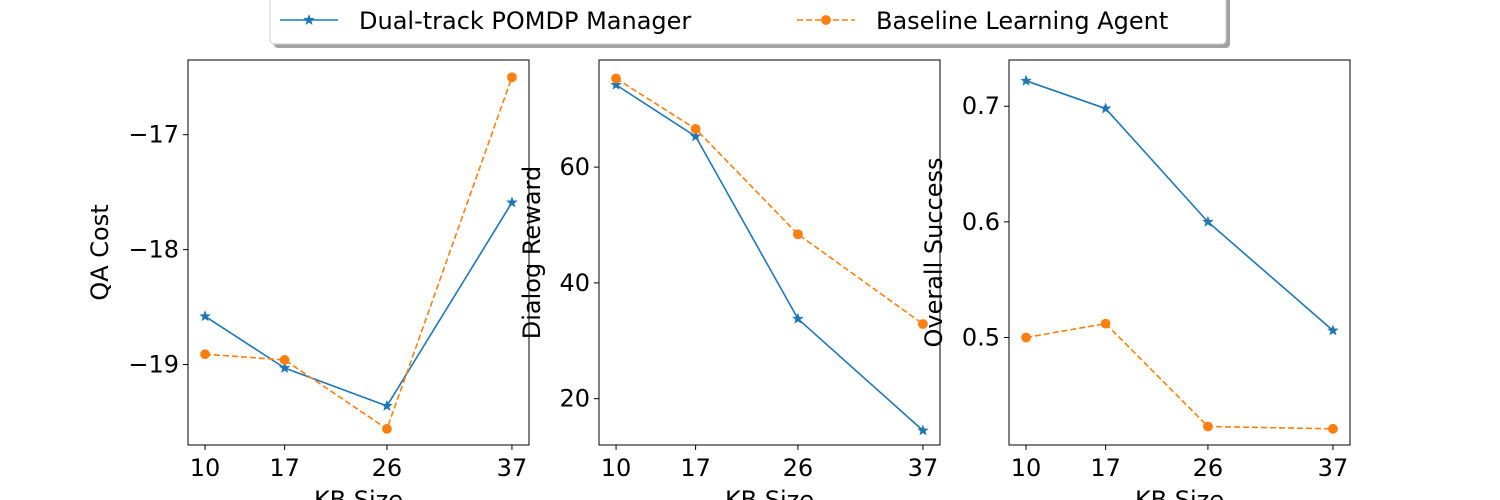  I want to click on legend-frame, so click(748, 22).